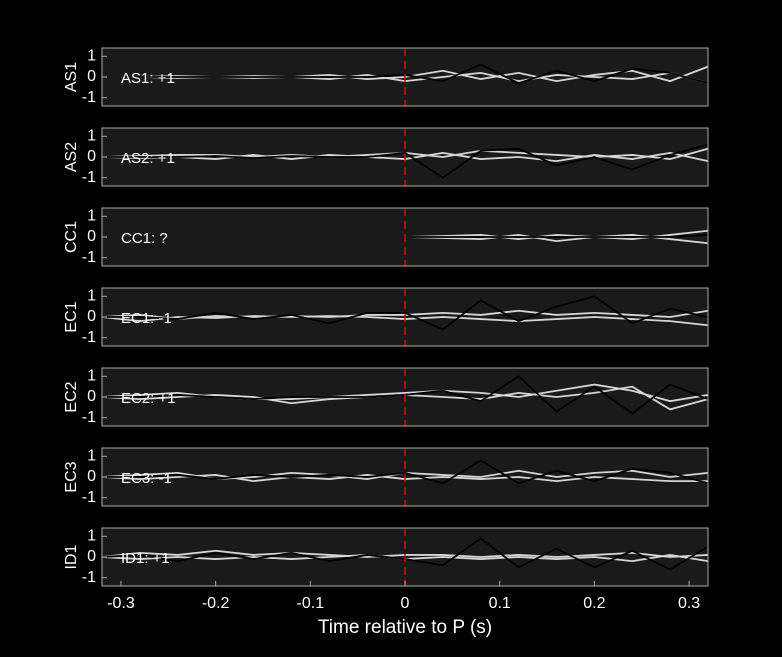 This screenshot has width=782, height=657. What do you see at coordinates (71, 476) in the screenshot?
I see `y-axis-label: EC3` at bounding box center [71, 476].